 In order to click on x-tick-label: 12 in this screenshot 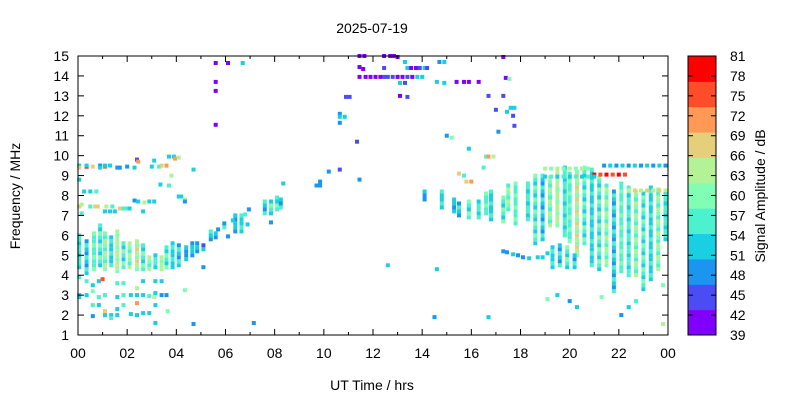, I will do `click(373, 353)`.